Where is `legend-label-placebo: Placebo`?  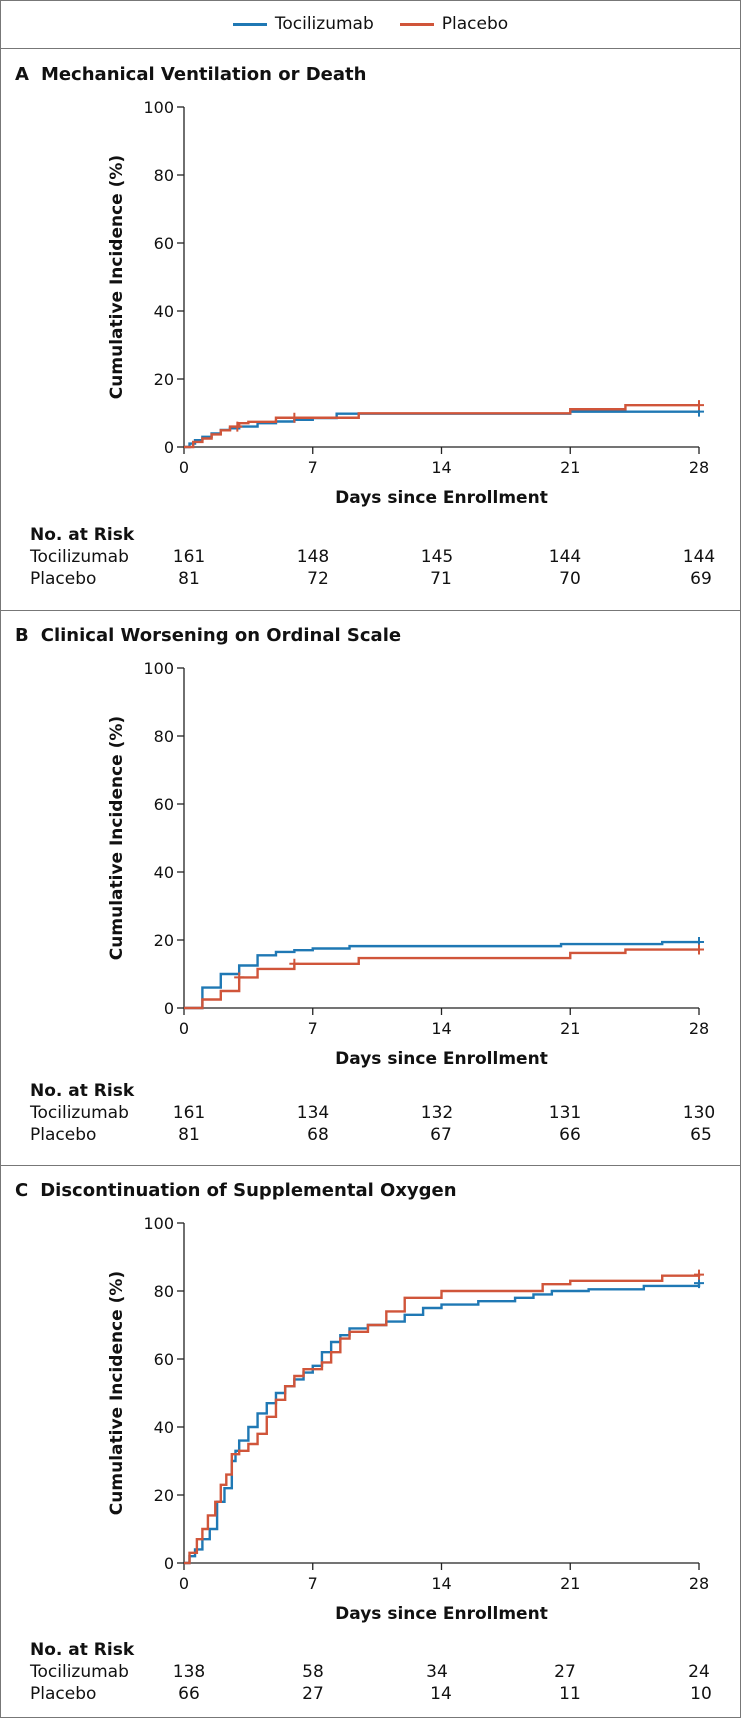 legend-label-placebo: Placebo is located at coordinates (475, 24).